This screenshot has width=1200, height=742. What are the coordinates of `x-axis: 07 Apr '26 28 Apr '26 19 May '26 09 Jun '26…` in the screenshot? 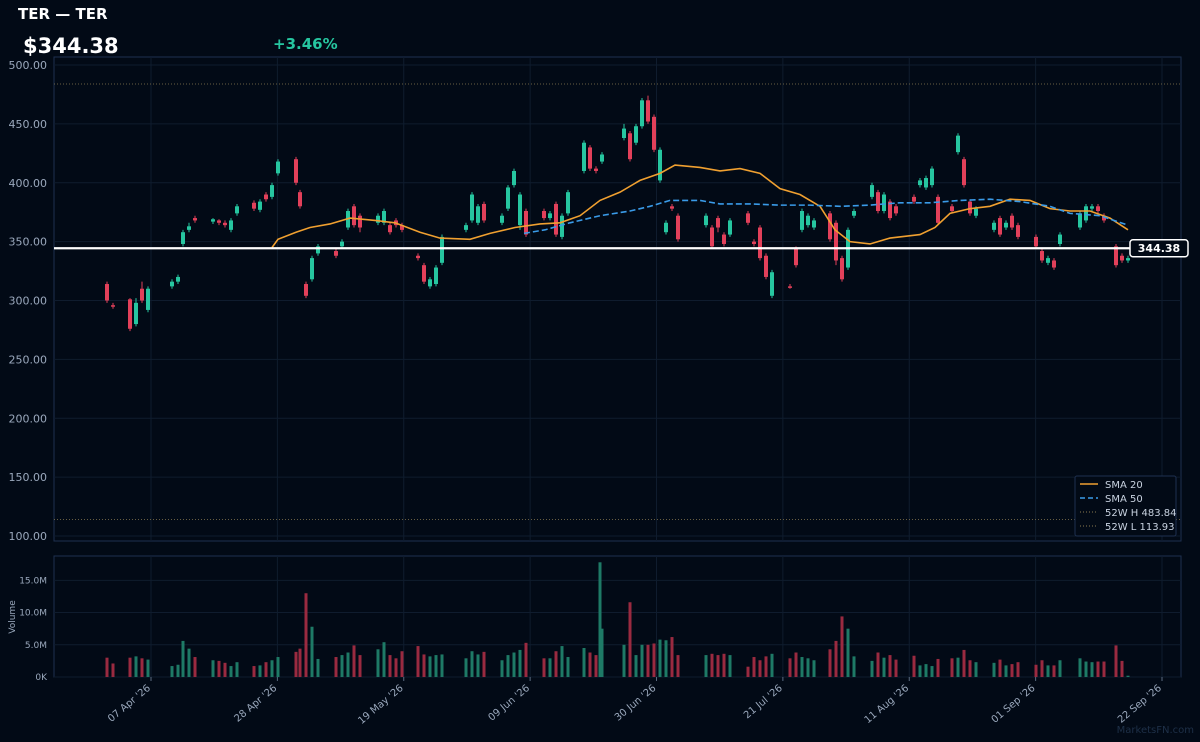 It's located at (635, 702).